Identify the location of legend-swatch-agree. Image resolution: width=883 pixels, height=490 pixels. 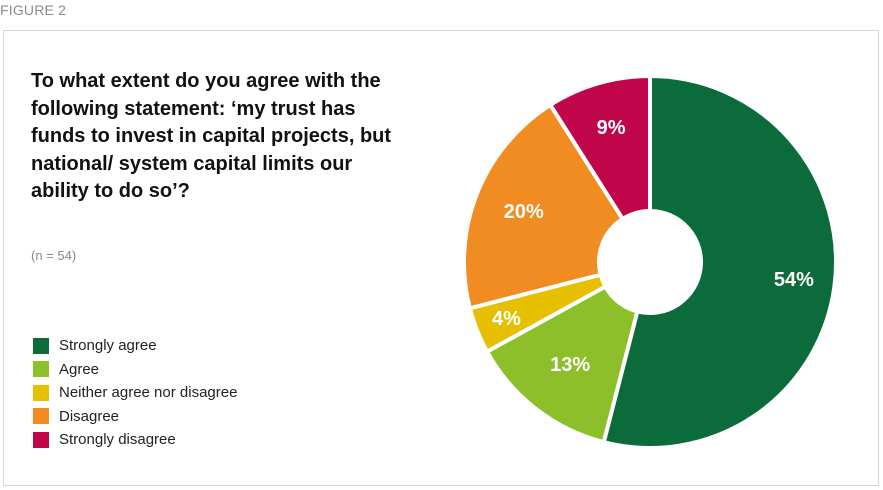
(41, 369).